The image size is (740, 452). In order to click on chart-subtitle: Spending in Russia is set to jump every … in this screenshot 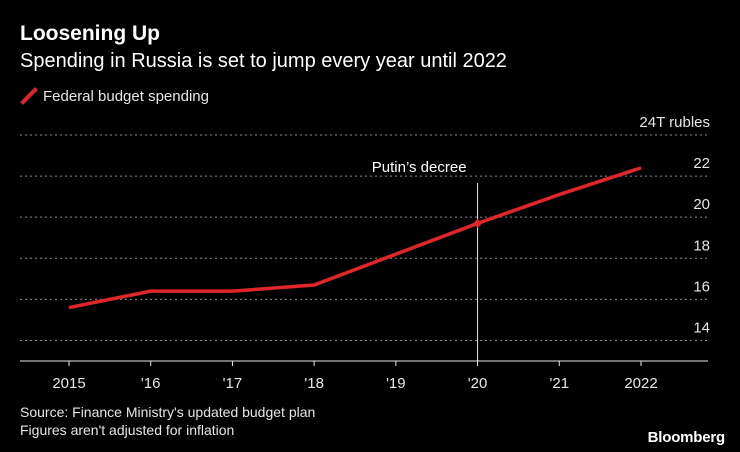, I will do `click(263, 61)`.